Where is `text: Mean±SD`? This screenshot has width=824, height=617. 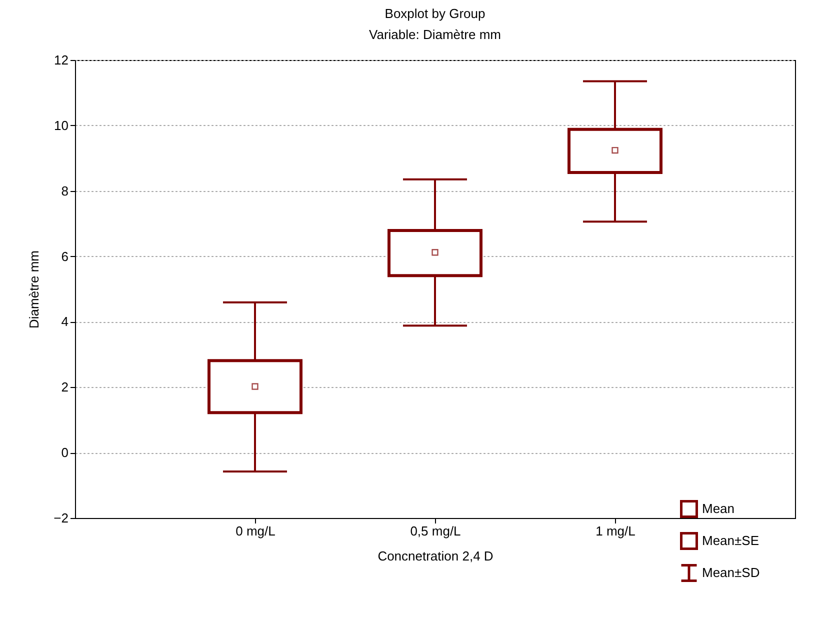 text: Mean±SD is located at coordinates (731, 572).